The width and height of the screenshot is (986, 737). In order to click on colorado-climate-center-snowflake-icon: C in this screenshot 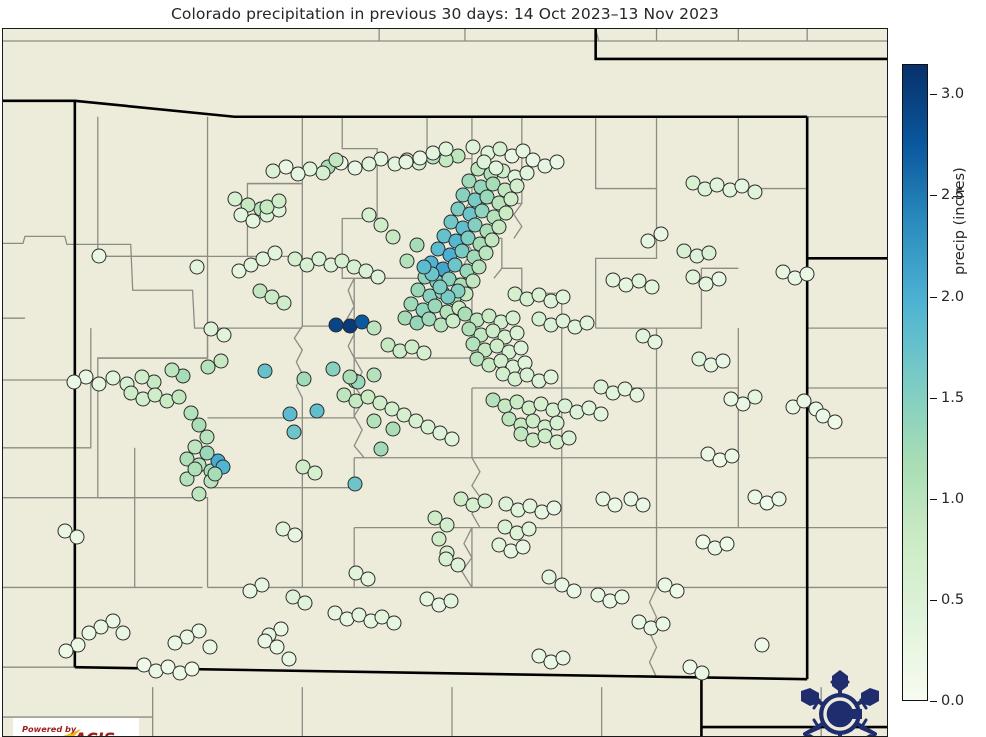, I will do `click(839, 701)`.